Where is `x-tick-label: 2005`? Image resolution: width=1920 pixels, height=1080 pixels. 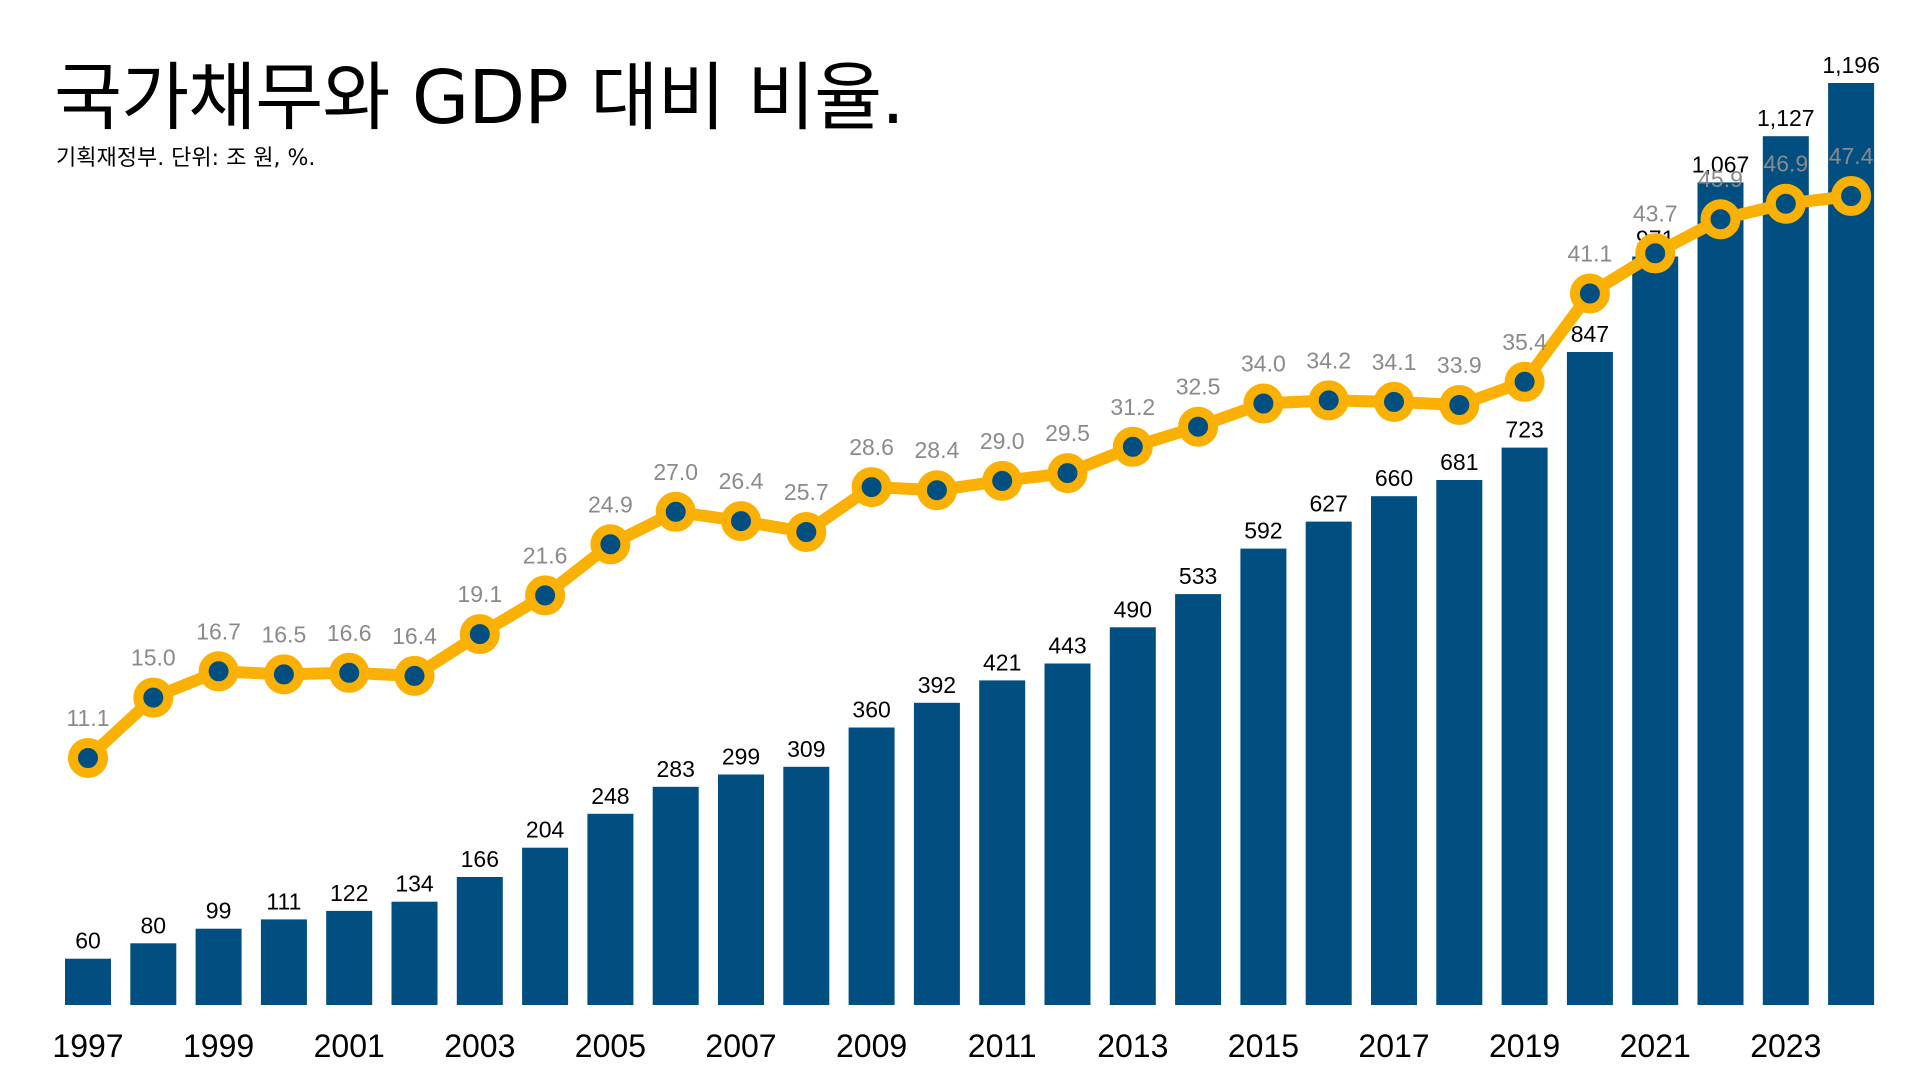 x-tick-label: 2005 is located at coordinates (610, 1046).